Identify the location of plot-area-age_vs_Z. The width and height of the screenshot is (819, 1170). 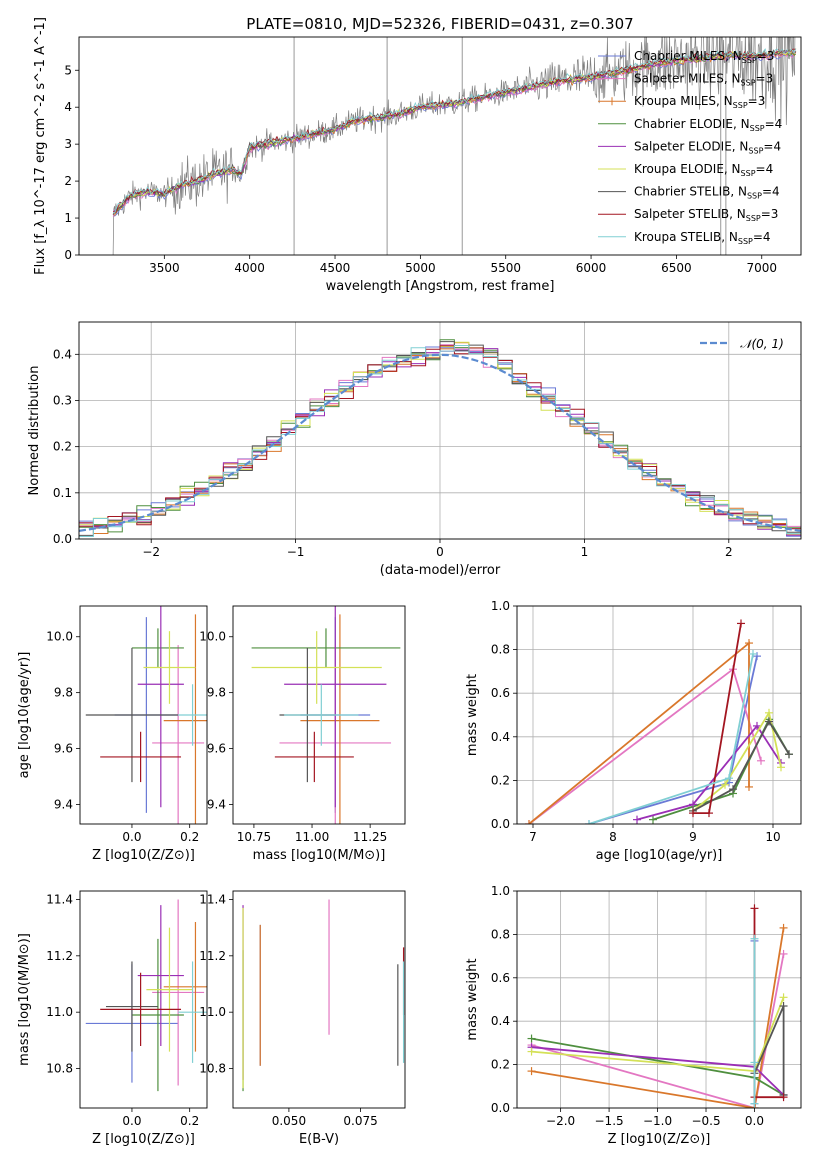
(146, 715).